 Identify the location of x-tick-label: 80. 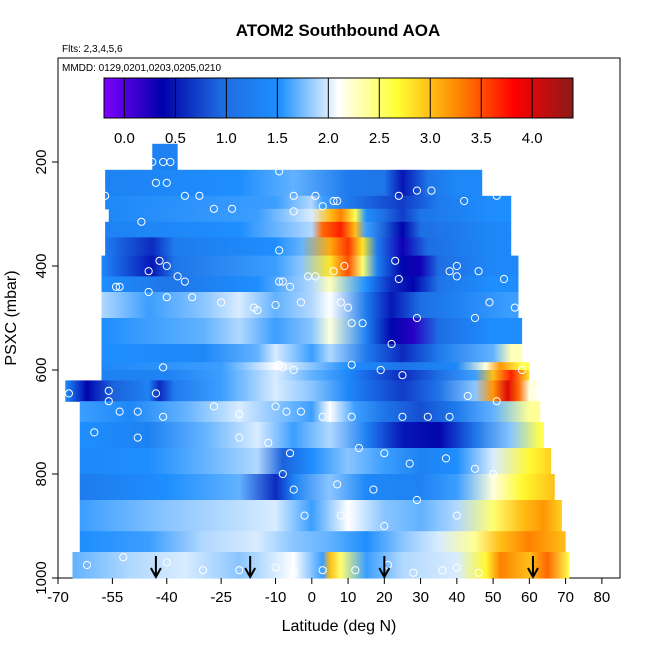
(602, 597).